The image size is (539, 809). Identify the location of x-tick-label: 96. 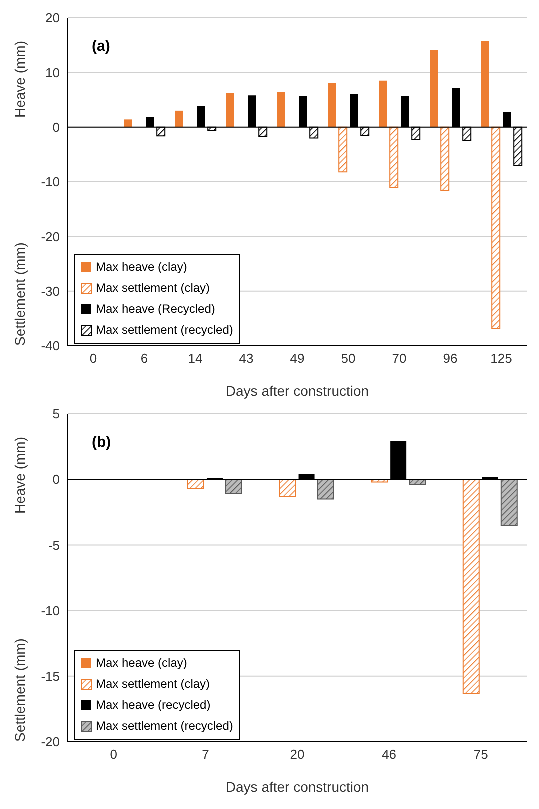
(450, 358).